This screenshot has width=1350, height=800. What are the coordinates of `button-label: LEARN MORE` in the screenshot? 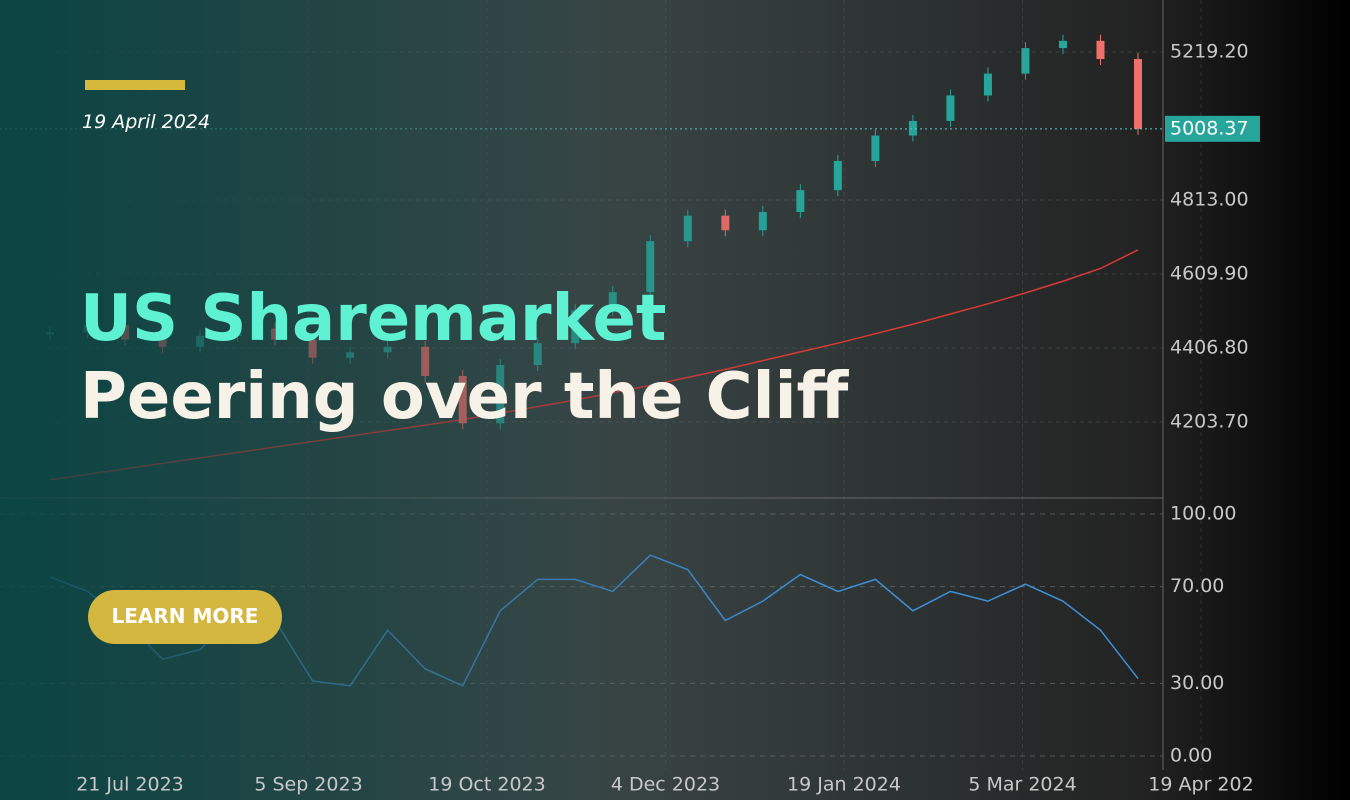 It's located at (185, 616).